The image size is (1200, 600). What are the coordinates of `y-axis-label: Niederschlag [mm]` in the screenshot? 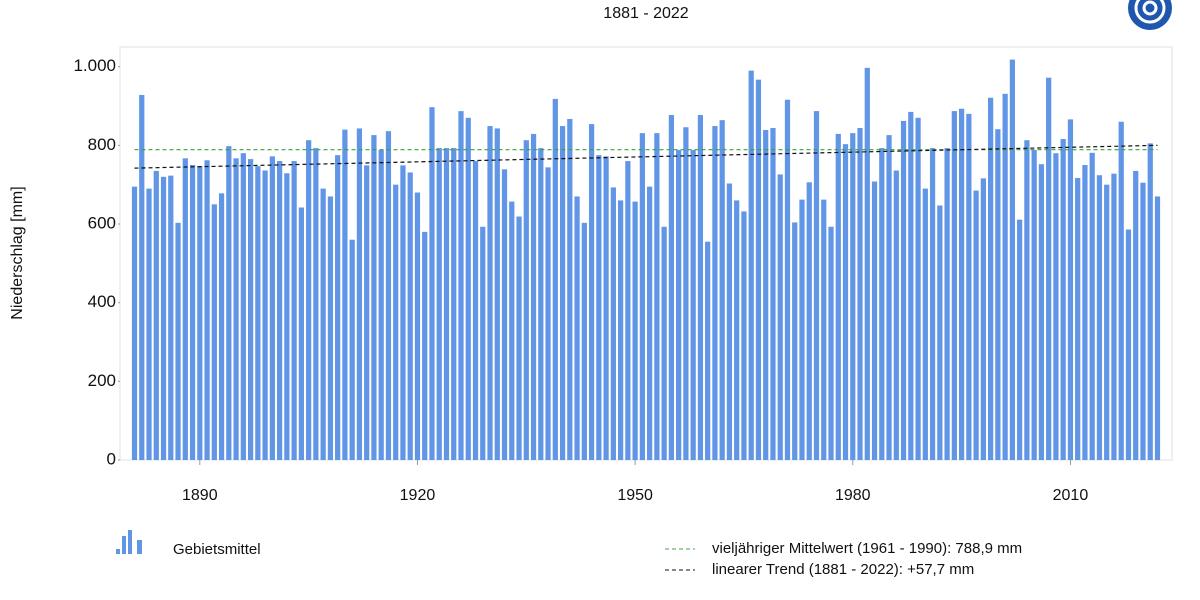 It's located at (17, 252).